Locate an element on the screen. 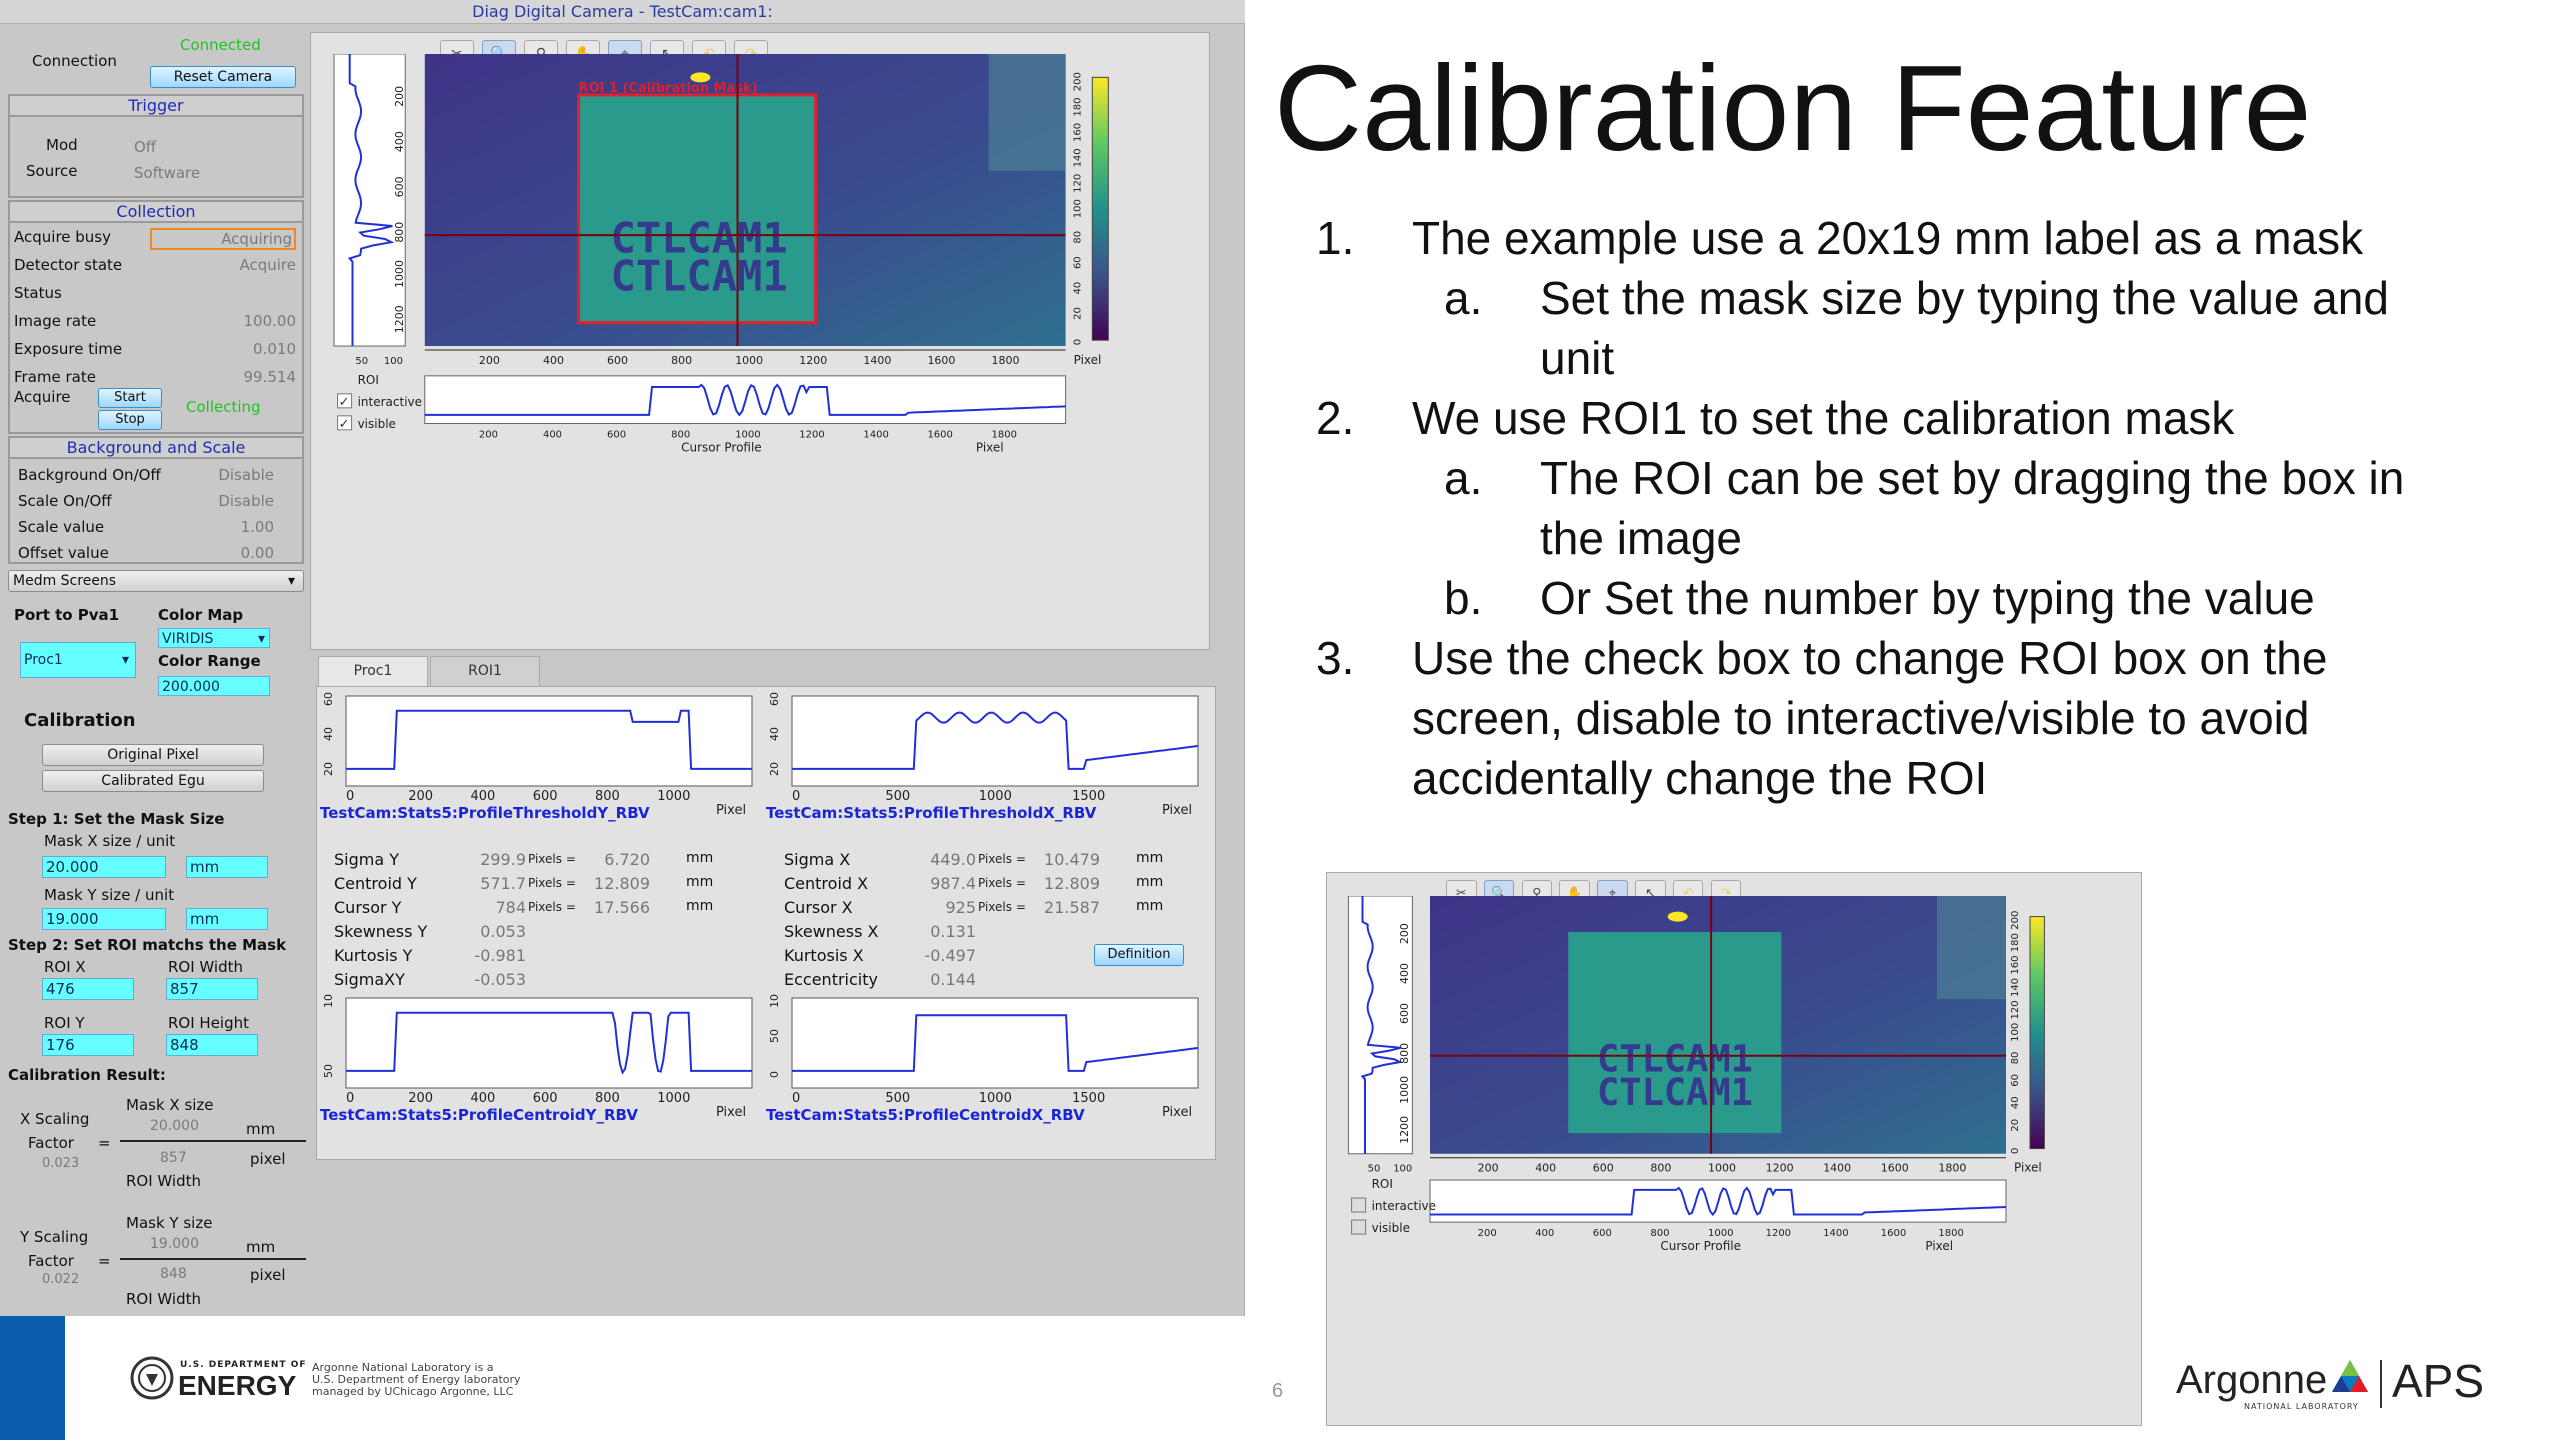 Image resolution: width=2560 pixels, height=1440 pixels. stat-mm: 10.479 is located at coordinates (1072, 859).